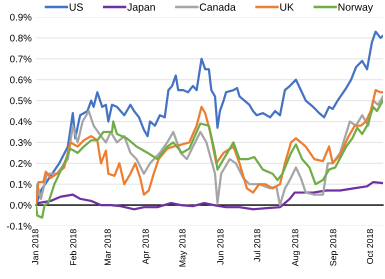 The image size is (385, 279). I want to click on y-tick-label: -0.1%, so click(19, 226).